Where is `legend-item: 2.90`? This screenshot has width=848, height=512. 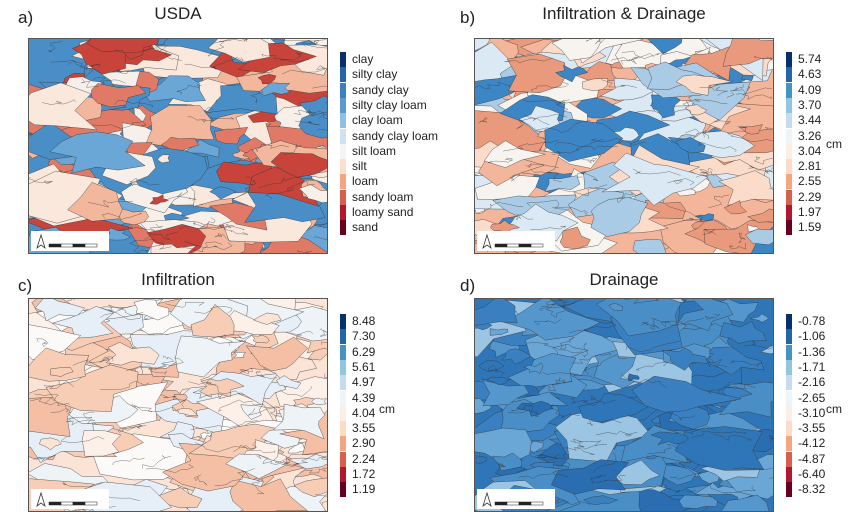 legend-item: 2.90 is located at coordinates (357, 444).